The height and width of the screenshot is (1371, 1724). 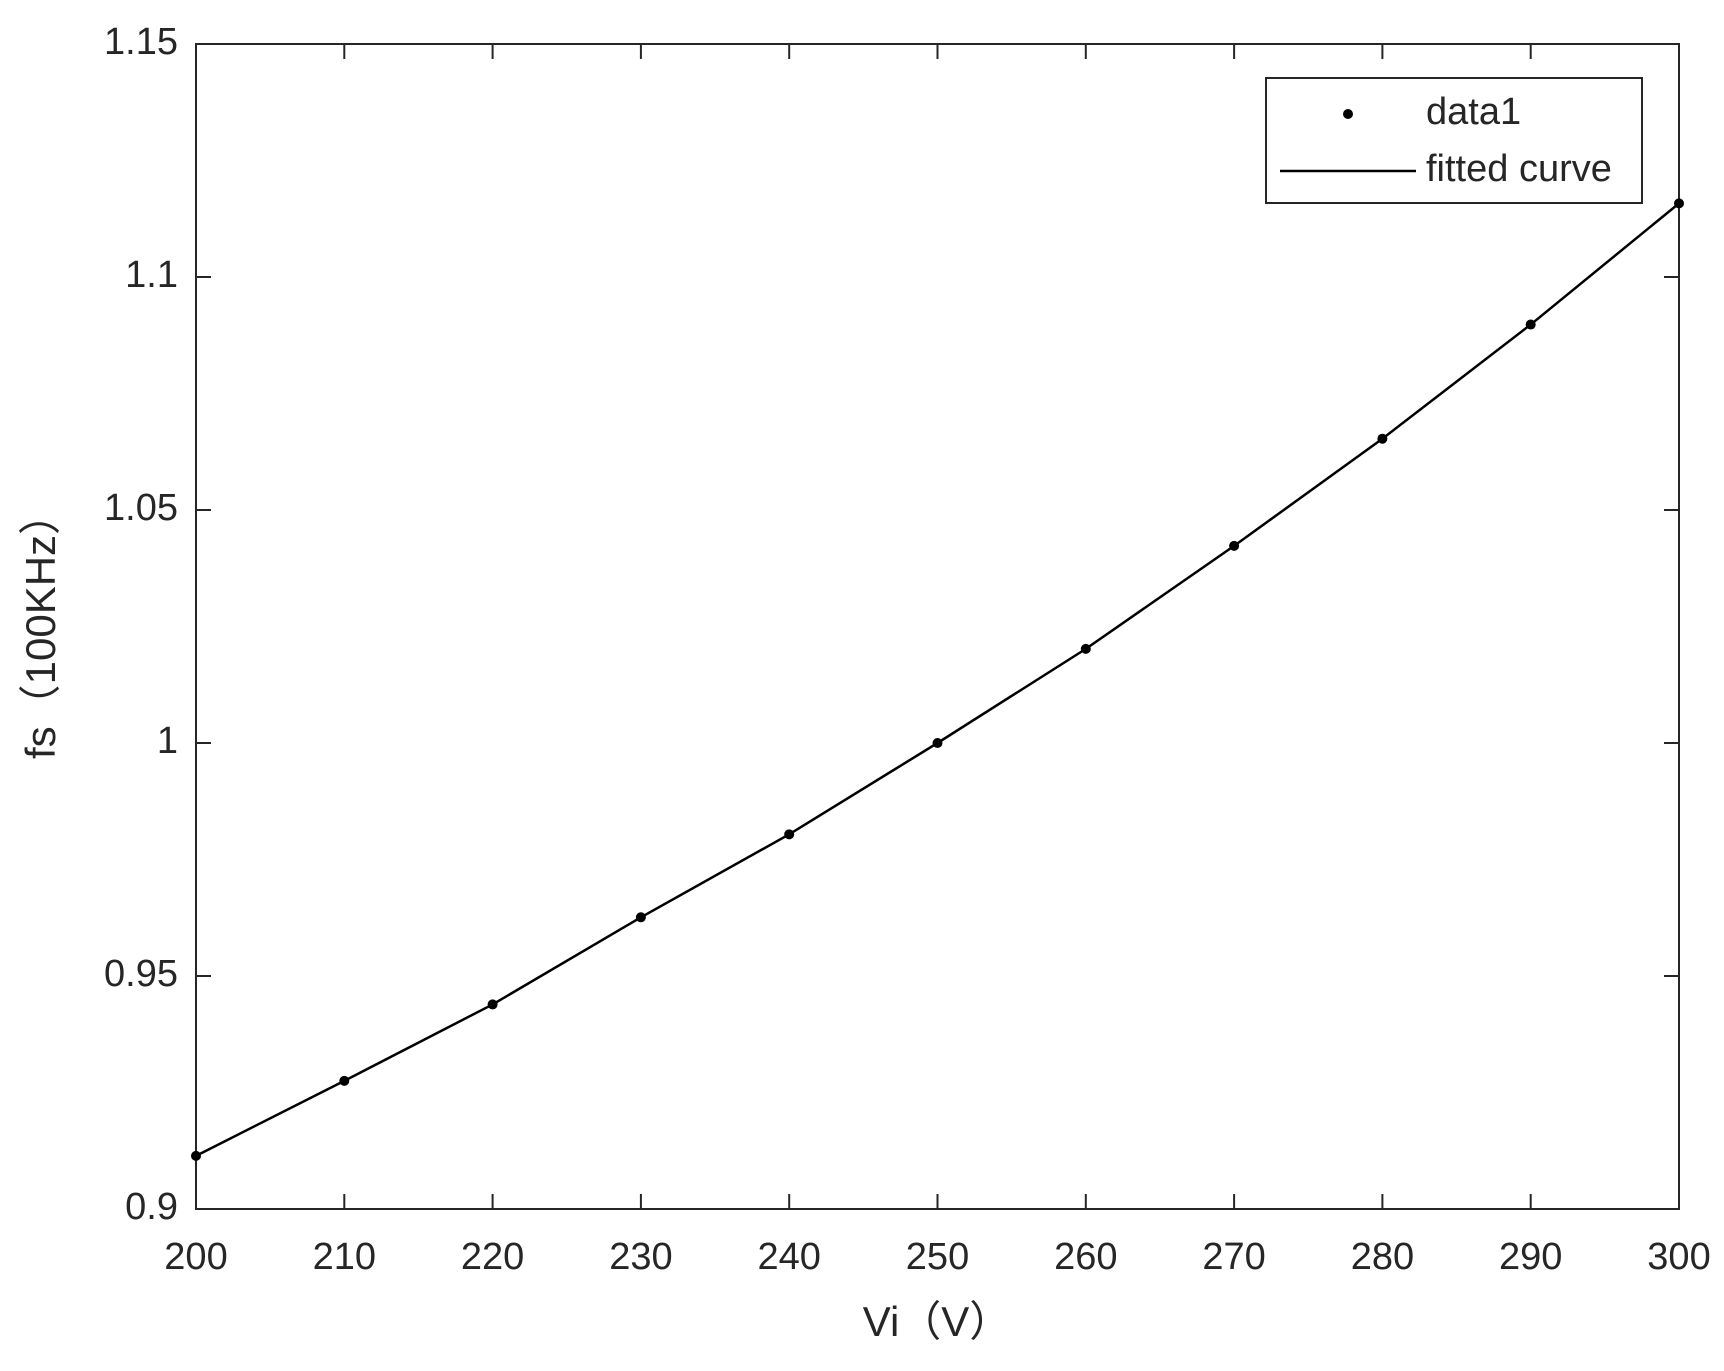 I want to click on x-tick-label: 240, so click(x=788, y=1257).